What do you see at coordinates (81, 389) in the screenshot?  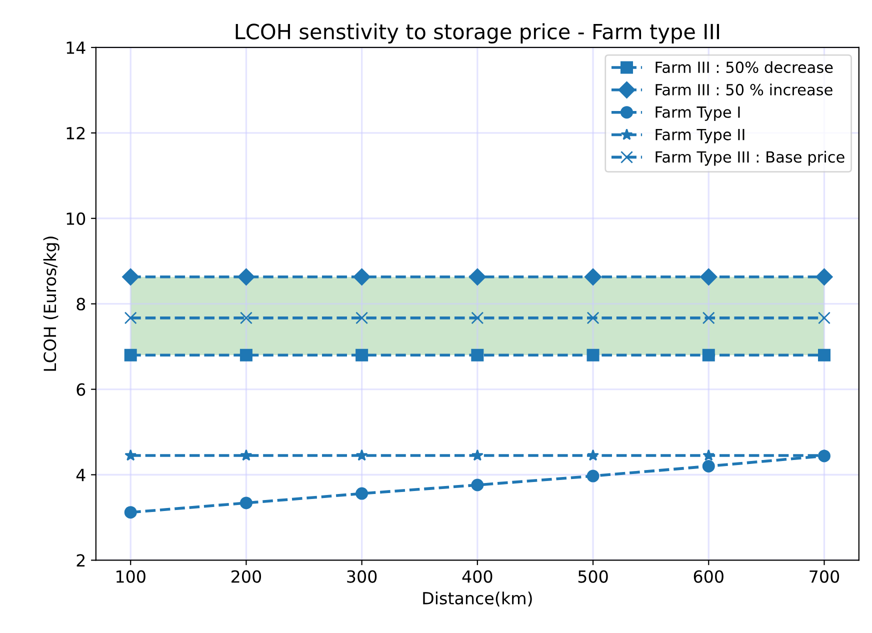 I see `y-tick-label: 6` at bounding box center [81, 389].